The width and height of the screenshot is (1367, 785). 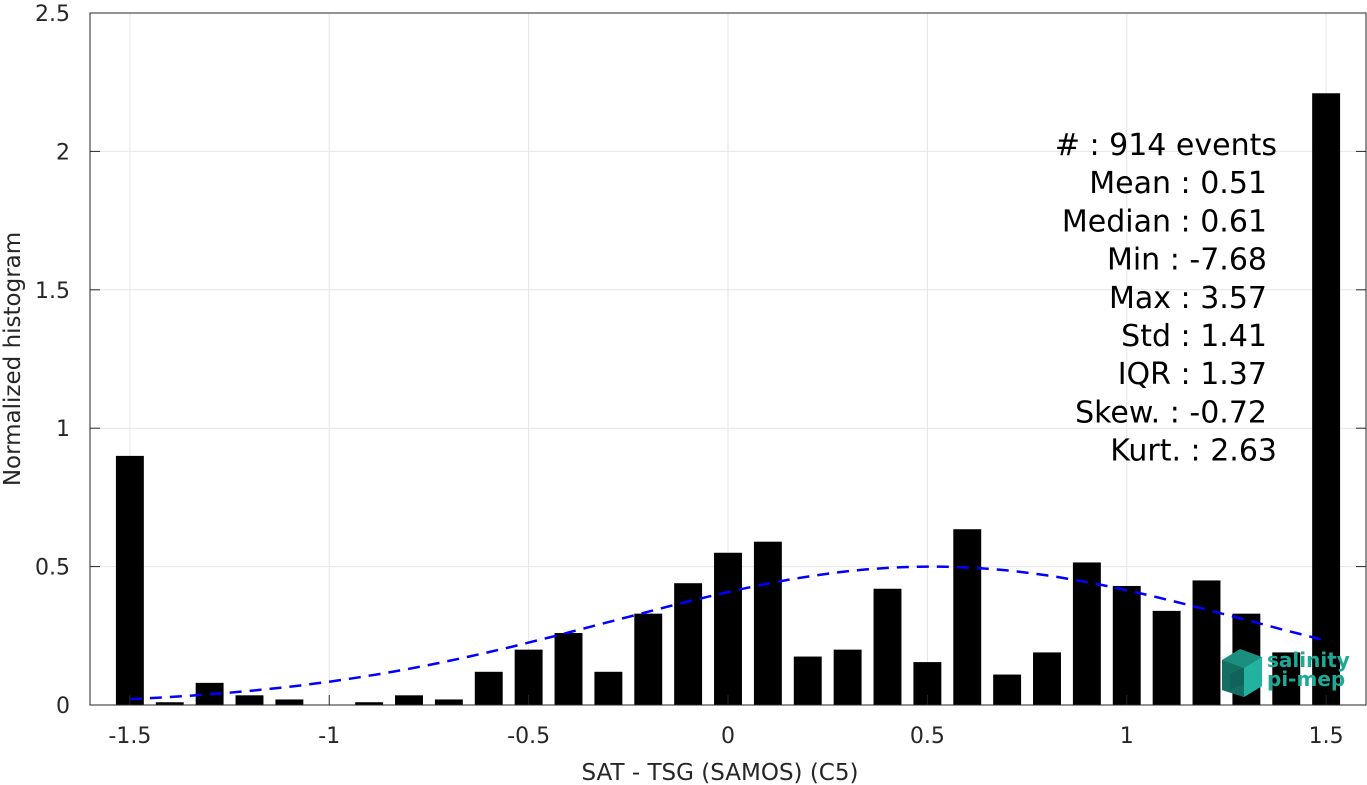 What do you see at coordinates (1127, 736) in the screenshot?
I see `x-tick-label: 1` at bounding box center [1127, 736].